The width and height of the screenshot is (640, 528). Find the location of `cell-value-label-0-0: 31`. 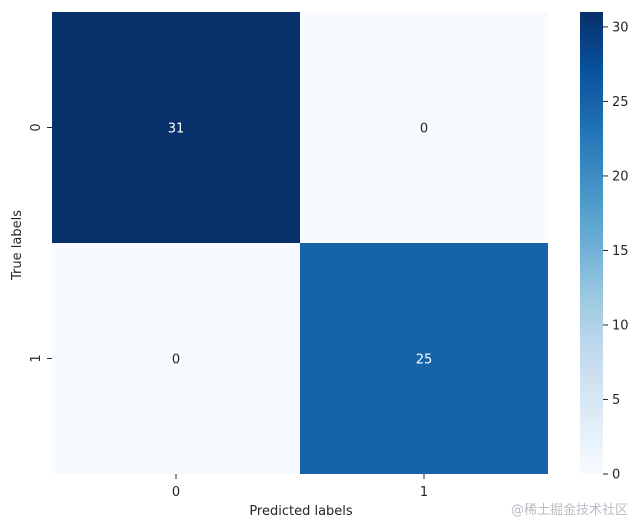

cell-value-label-0-0: 31 is located at coordinates (176, 129).